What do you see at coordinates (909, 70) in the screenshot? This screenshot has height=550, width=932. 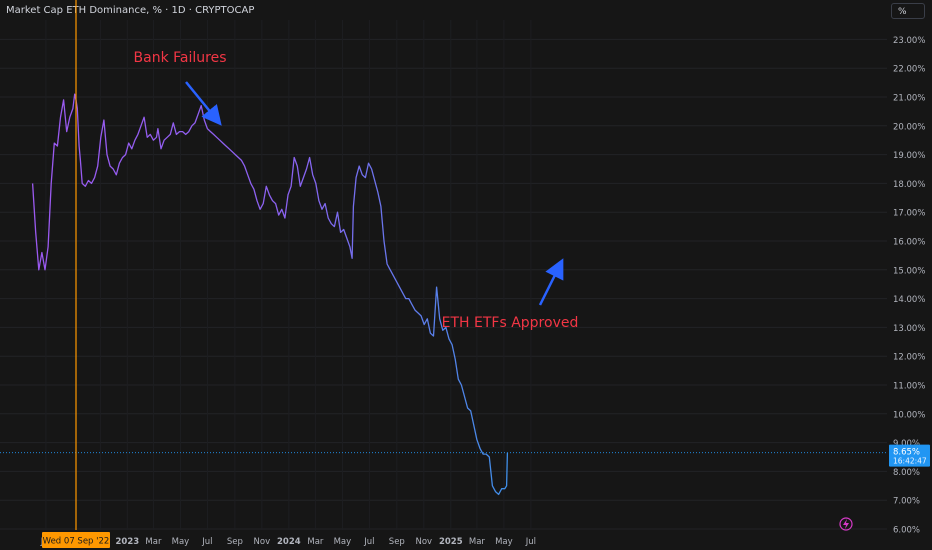 I see `y-tick-label: 22.00%` at bounding box center [909, 70].